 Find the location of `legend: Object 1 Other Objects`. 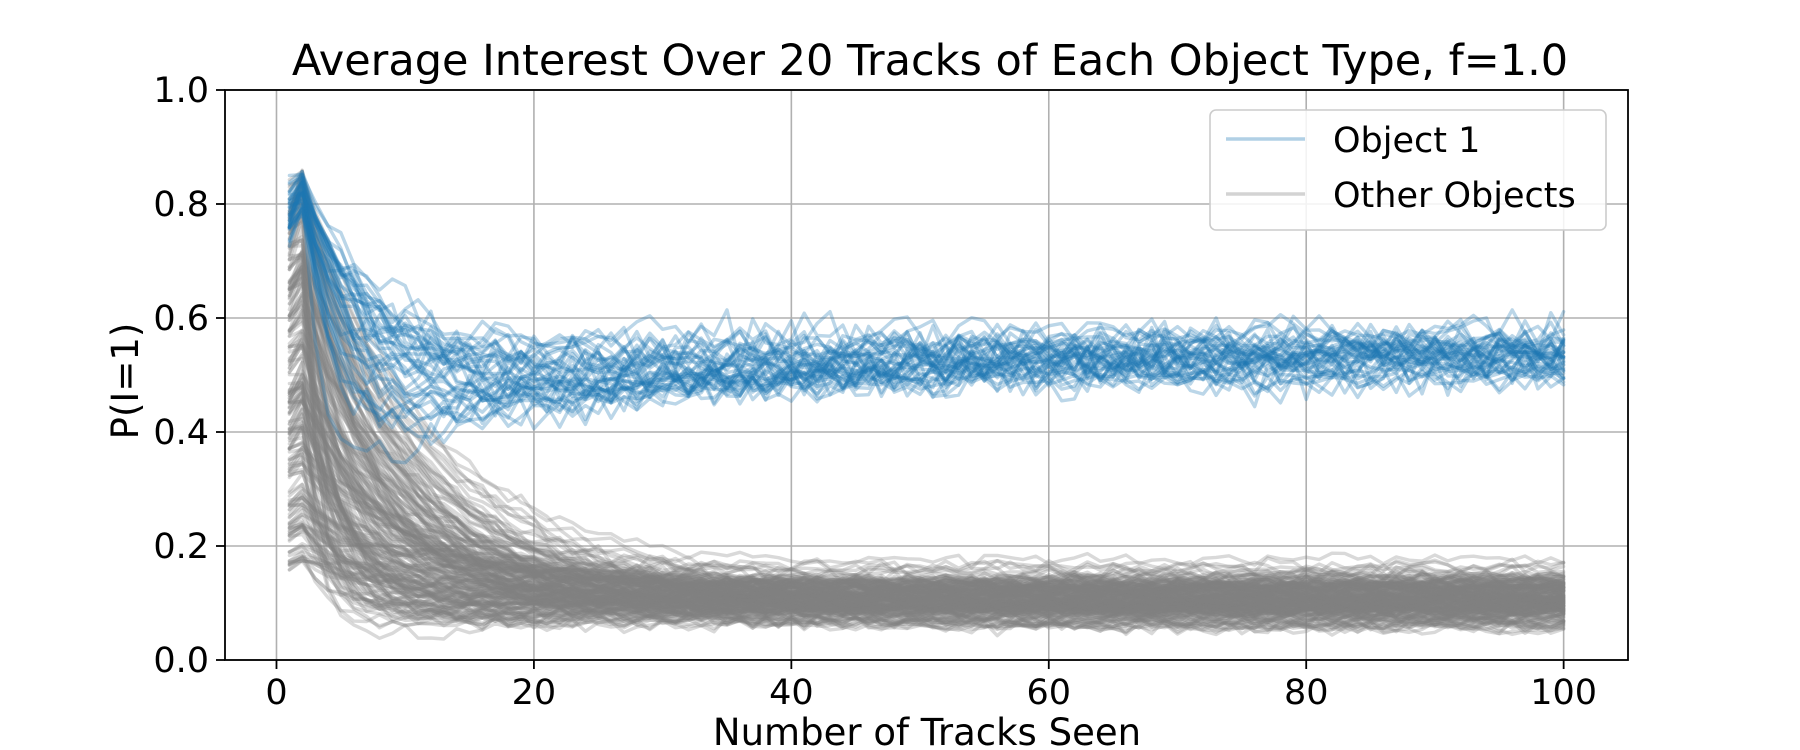

legend: Object 1 Other Objects is located at coordinates (1408, 170).